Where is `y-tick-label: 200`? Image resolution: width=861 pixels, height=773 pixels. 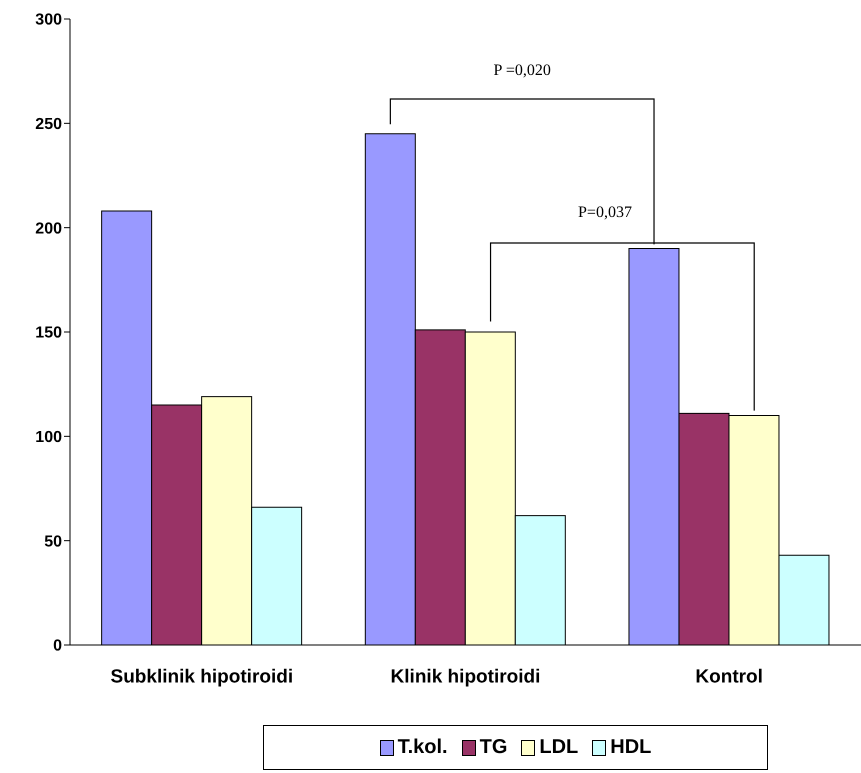
y-tick-label: 200 is located at coordinates (48, 229).